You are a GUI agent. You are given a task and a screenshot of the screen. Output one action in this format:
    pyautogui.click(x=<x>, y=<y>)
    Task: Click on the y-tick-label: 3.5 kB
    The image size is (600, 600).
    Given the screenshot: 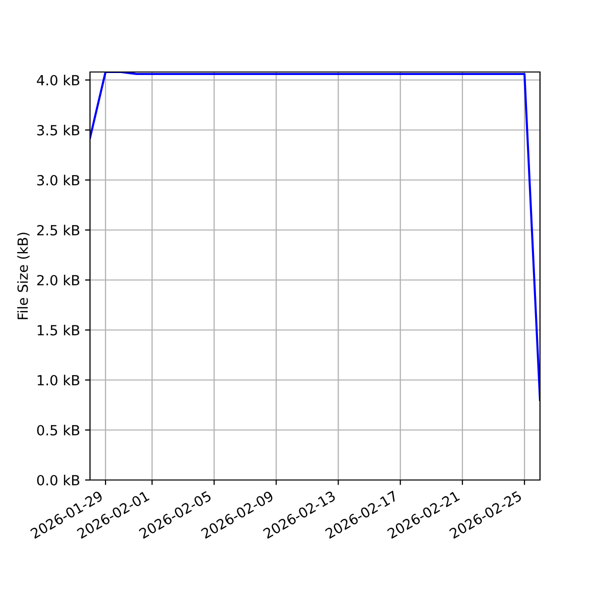 What is the action you would take?
    pyautogui.click(x=58, y=130)
    